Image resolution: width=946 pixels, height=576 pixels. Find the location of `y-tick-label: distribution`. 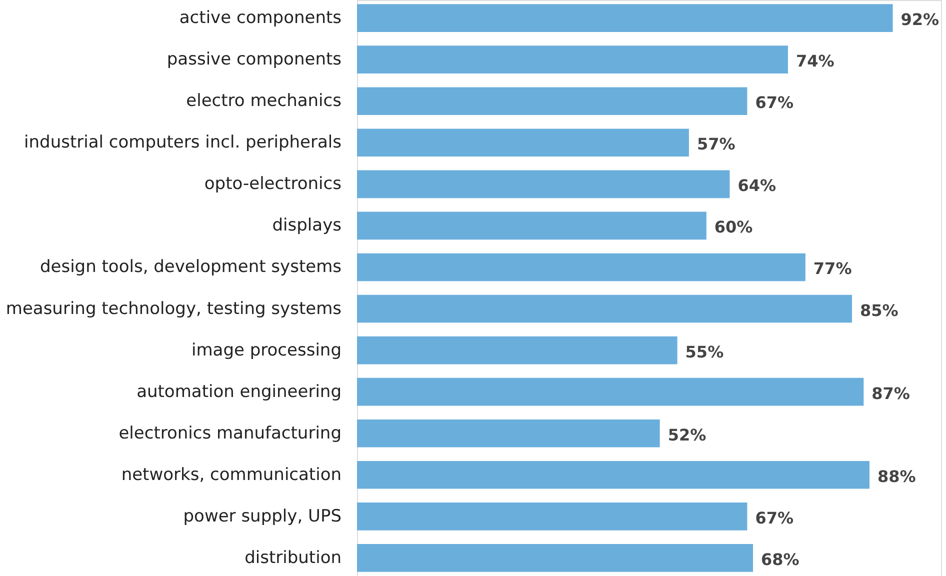

y-tick-label: distribution is located at coordinates (293, 558).